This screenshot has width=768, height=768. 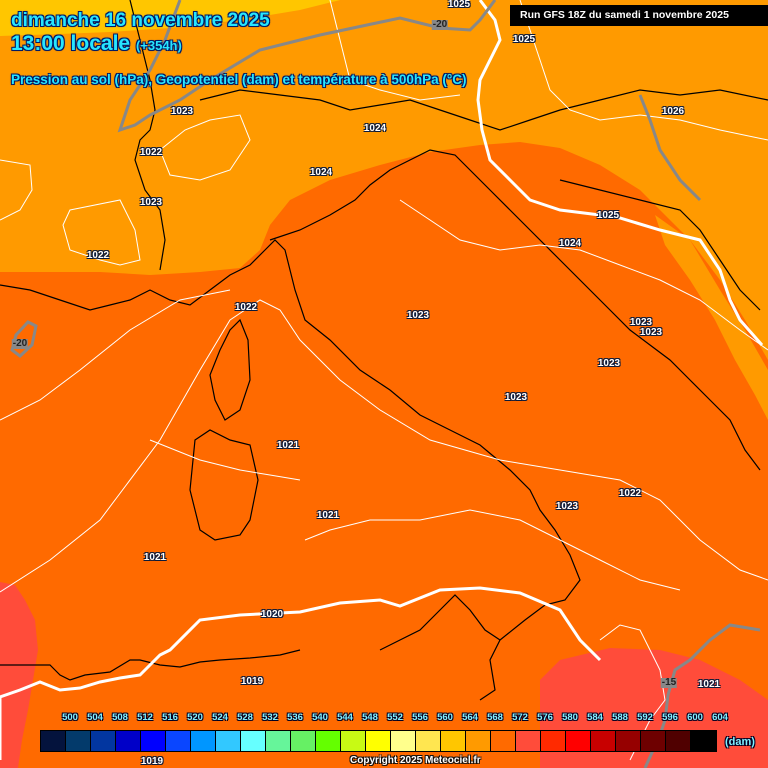 I want to click on zone-564-east, so click(x=711, y=317).